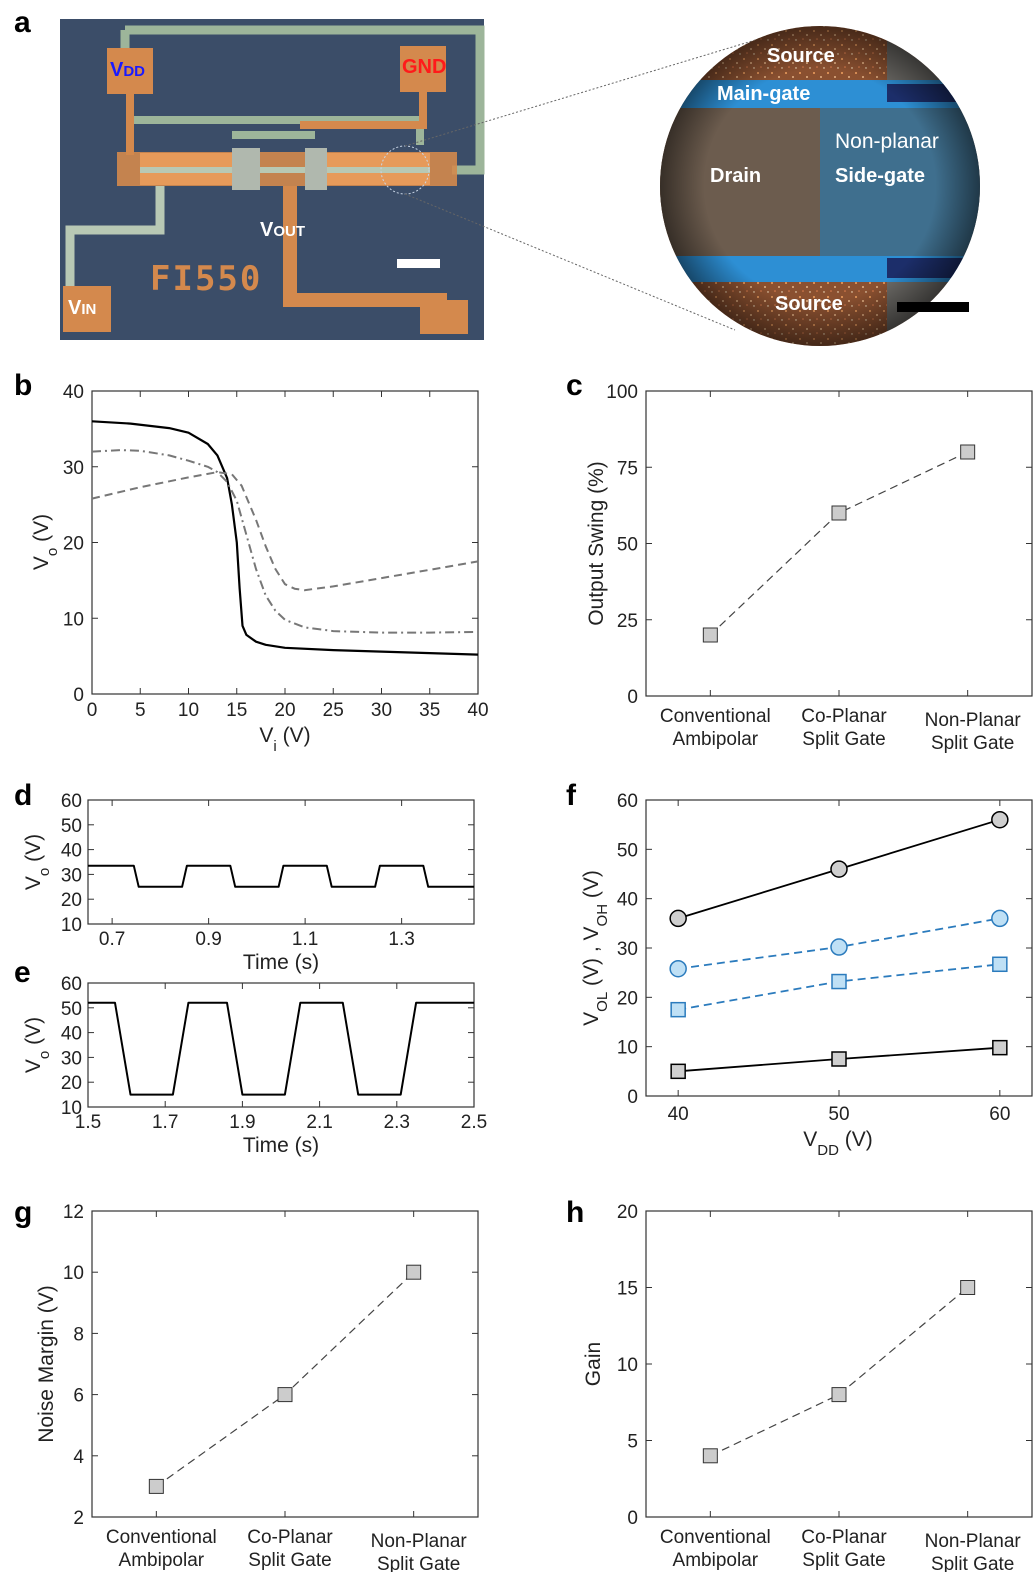 The height and width of the screenshot is (1572, 1033). What do you see at coordinates (397, 1122) in the screenshot?
I see `chart-e-xtick-label: 2.3` at bounding box center [397, 1122].